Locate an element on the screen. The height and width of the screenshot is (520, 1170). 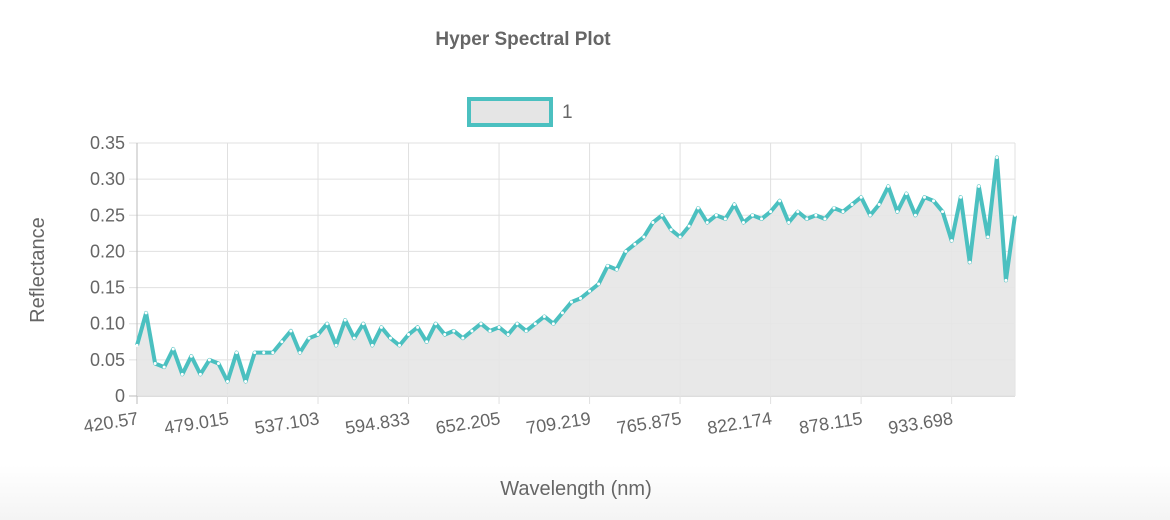
y-tick-label: 0 is located at coordinates (120, 396).